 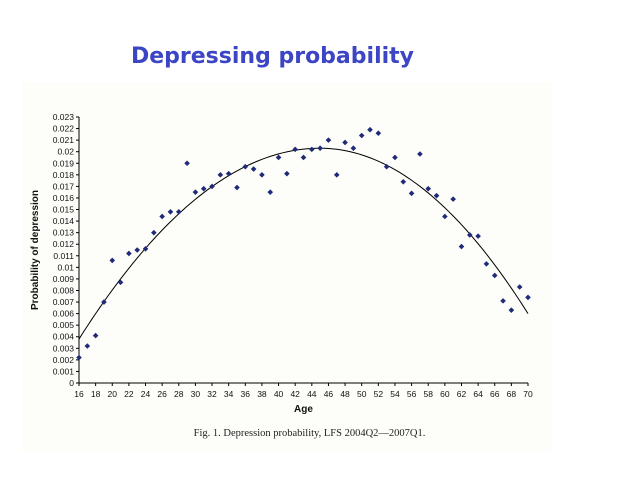 I want to click on y-tick-label: 0.018, so click(x=64, y=175).